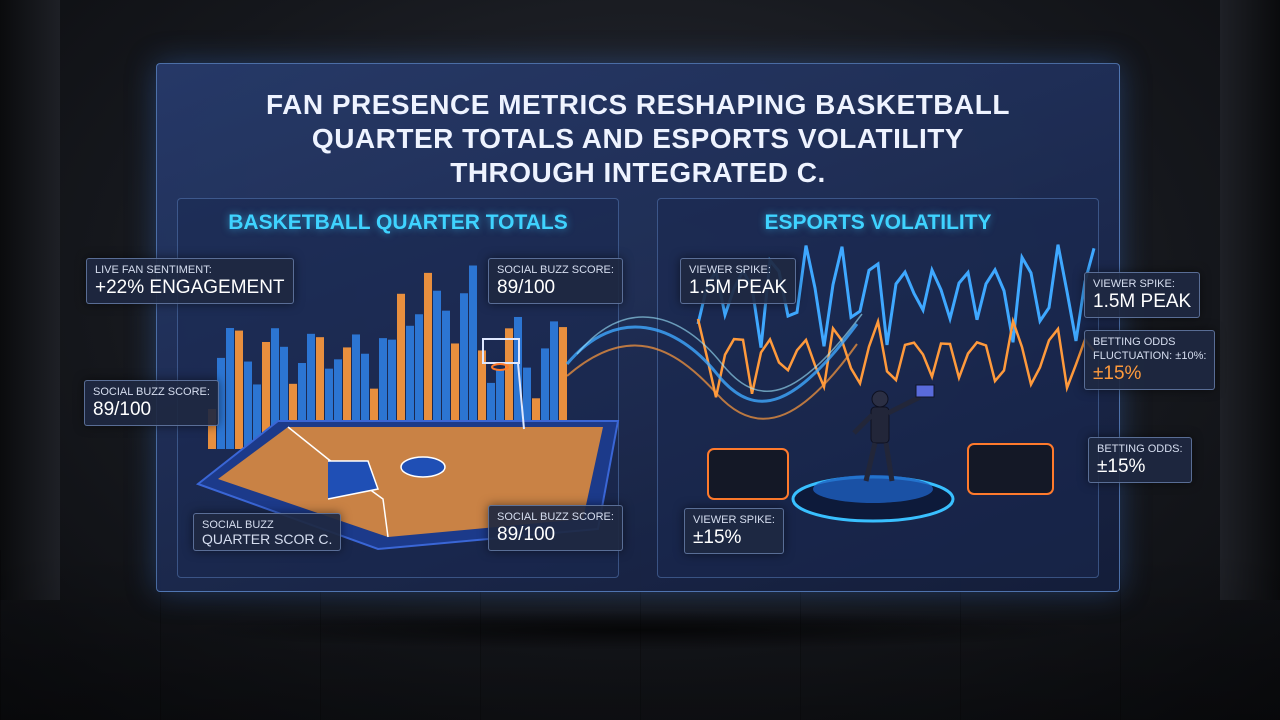 The height and width of the screenshot is (720, 1280). I want to click on bar-chart-graphic, so click(387, 357).